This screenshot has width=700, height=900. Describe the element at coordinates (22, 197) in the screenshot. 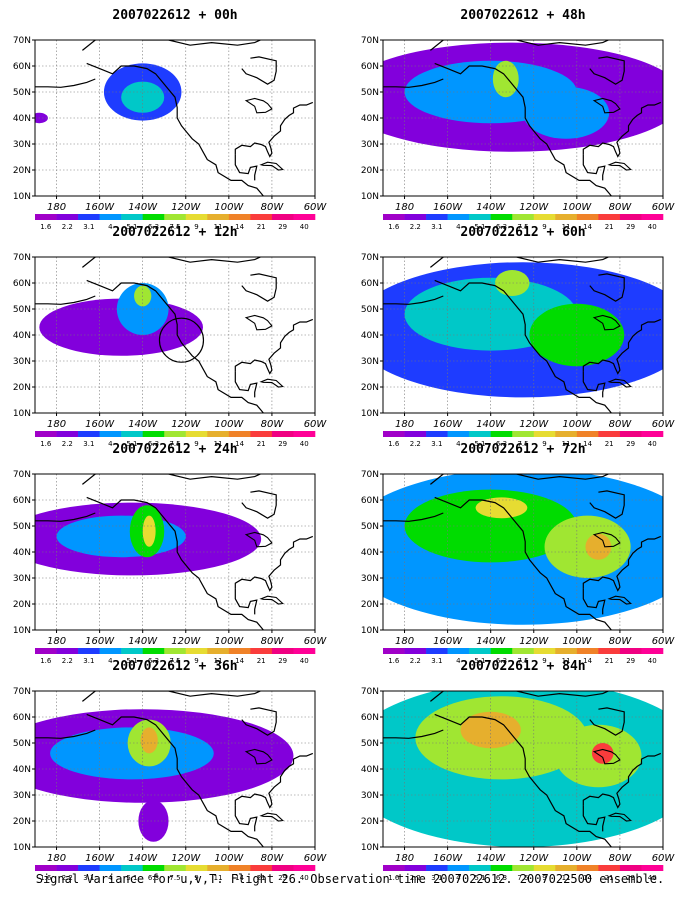

I see `latitude-label: 10N` at that location.